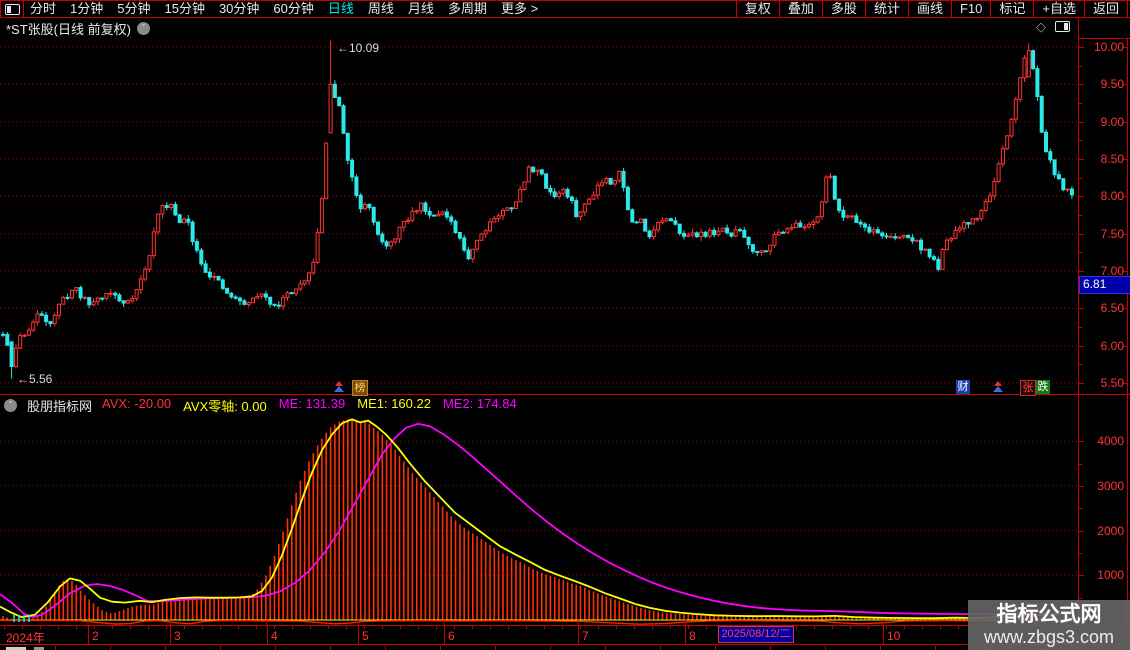 The height and width of the screenshot is (650, 1130). I want to click on title-dropdown-icon: ˇ, so click(143, 28).